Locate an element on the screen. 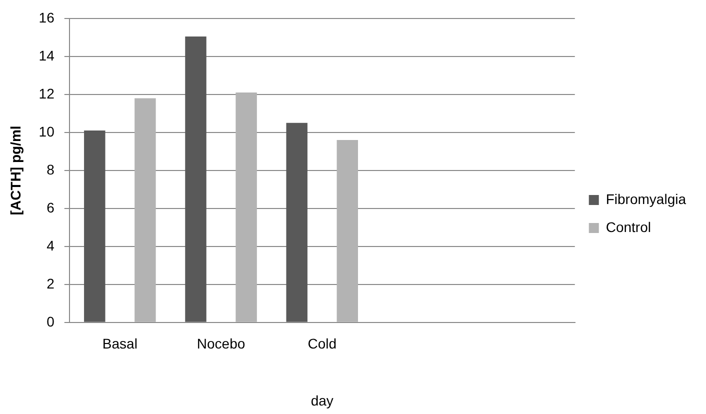 The image size is (706, 414). y-tick-label: 0 is located at coordinates (50, 321).